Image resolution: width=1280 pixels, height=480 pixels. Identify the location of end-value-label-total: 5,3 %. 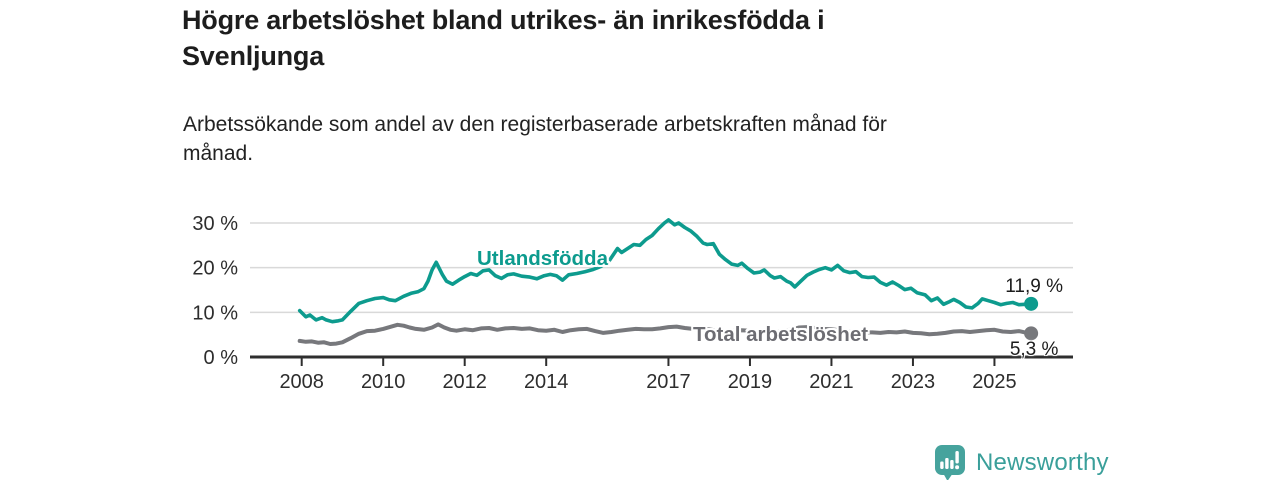
(1034, 350).